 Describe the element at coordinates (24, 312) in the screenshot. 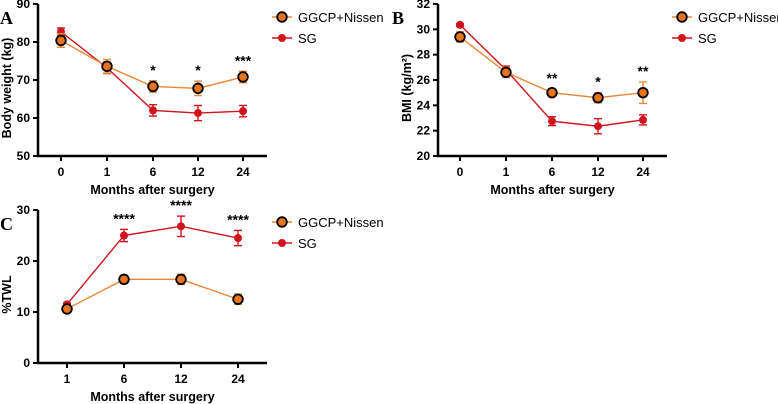

I see `y-tick-label: 10` at that location.